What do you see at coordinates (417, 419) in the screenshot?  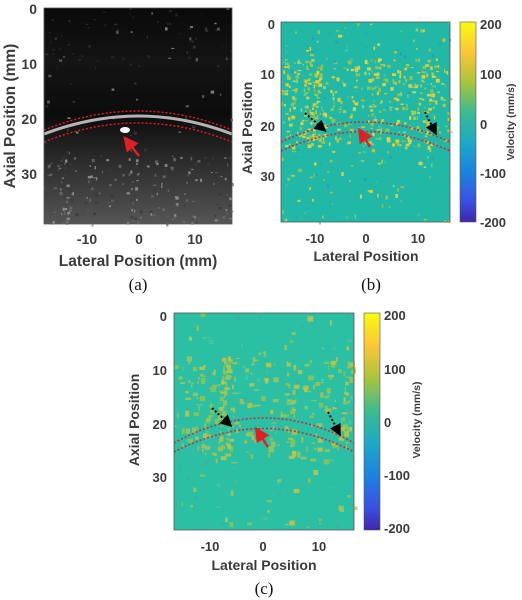 I see `panel-c-cbar-label: Velocity (mm/s)` at bounding box center [417, 419].